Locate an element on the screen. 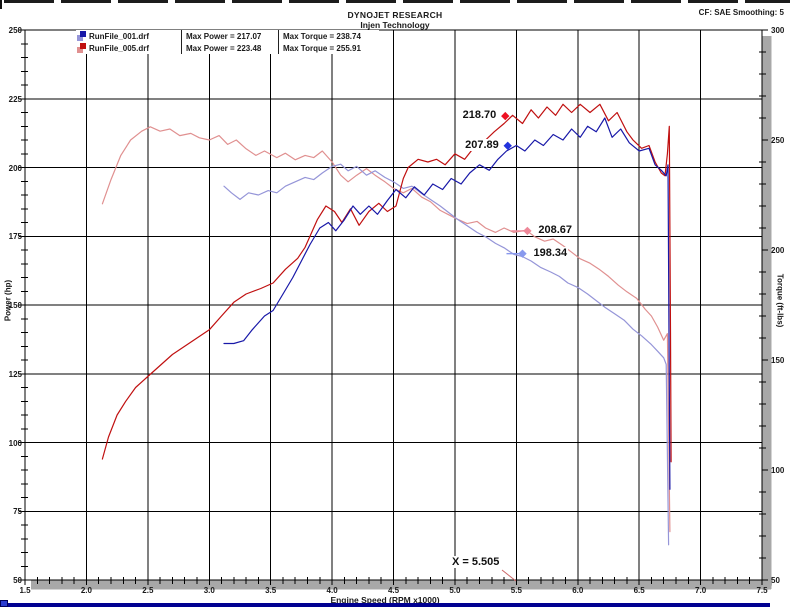 This screenshot has width=790, height=607. correction-smoothing-label: CF: SAE Smoothing: 5 is located at coordinates (741, 12).